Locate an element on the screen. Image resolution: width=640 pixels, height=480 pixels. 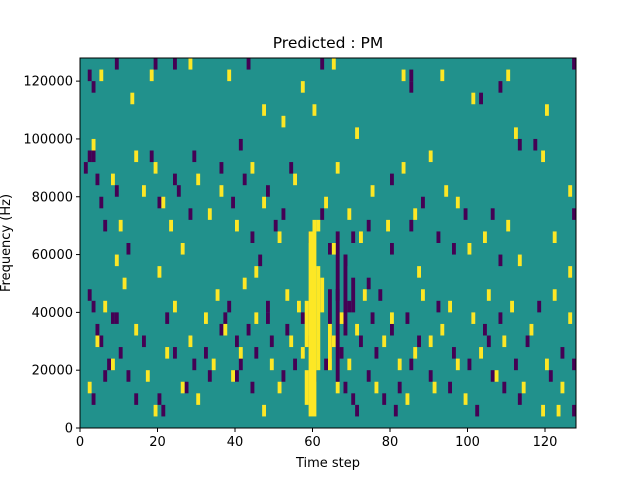
x-tick-label: 40 is located at coordinates (235, 442).